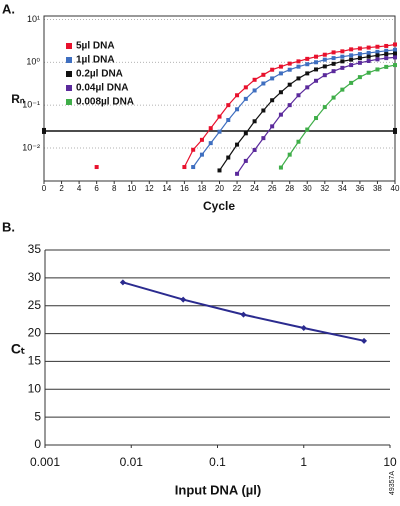 The height and width of the screenshot is (506, 400). Describe the element at coordinates (79, 188) in the screenshot. I see `x-tick-label: 4` at that location.